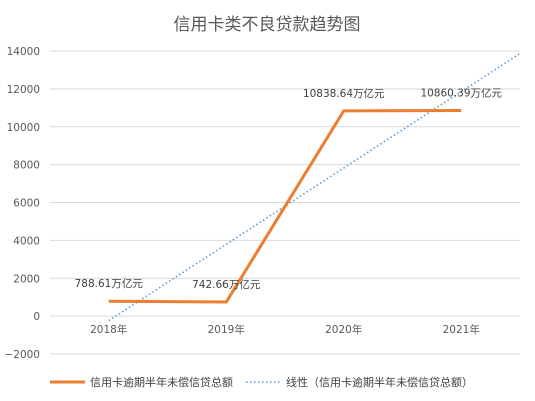  I want to click on x-tick-label: 2020年, so click(343, 329).